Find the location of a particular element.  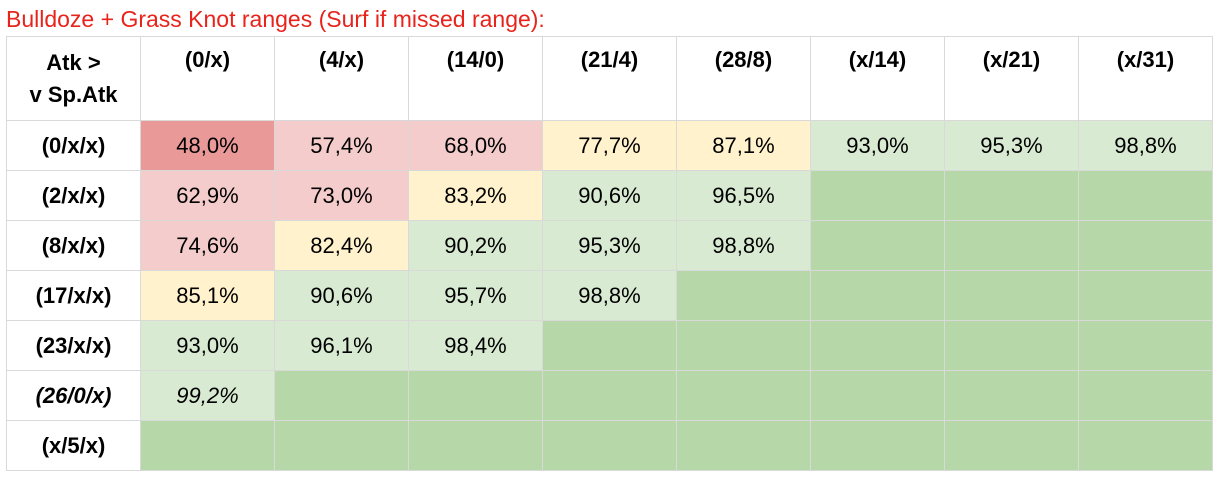

column-header: (x/31) is located at coordinates (1145, 78).